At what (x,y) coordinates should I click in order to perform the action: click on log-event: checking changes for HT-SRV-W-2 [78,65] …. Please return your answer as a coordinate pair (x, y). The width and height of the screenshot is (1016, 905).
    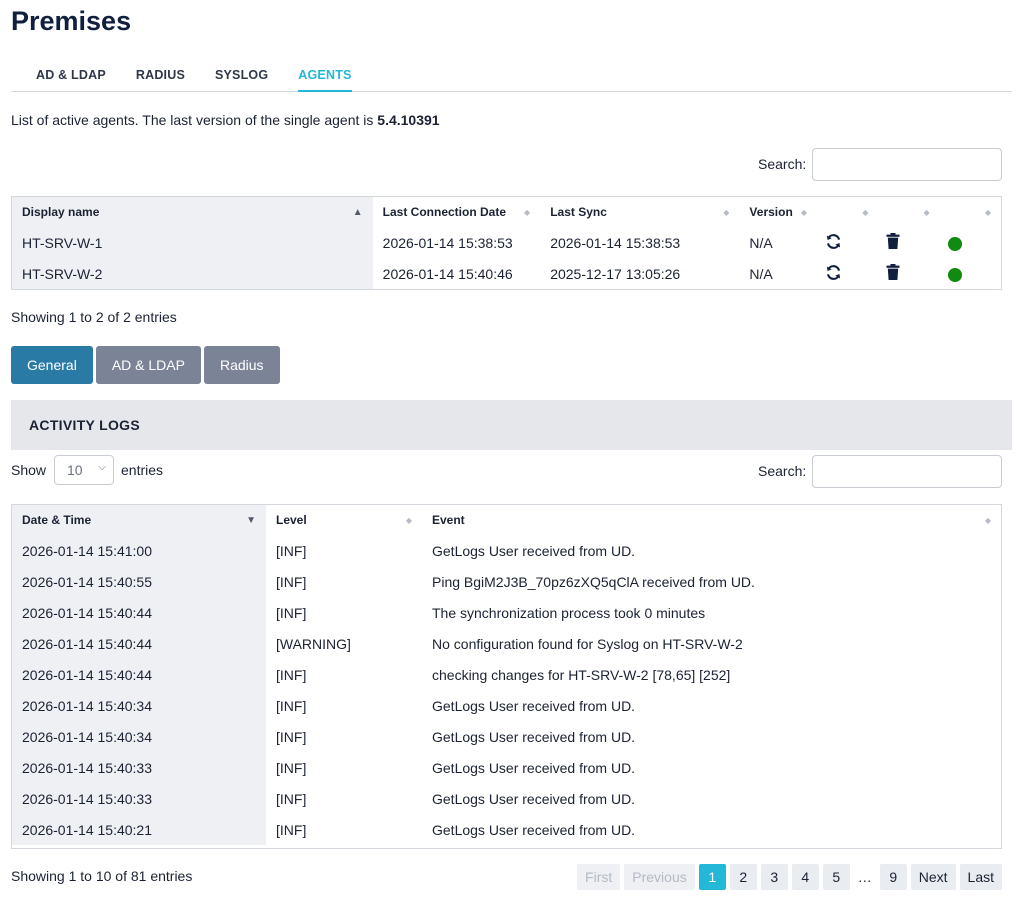
    Looking at the image, I should click on (581, 674).